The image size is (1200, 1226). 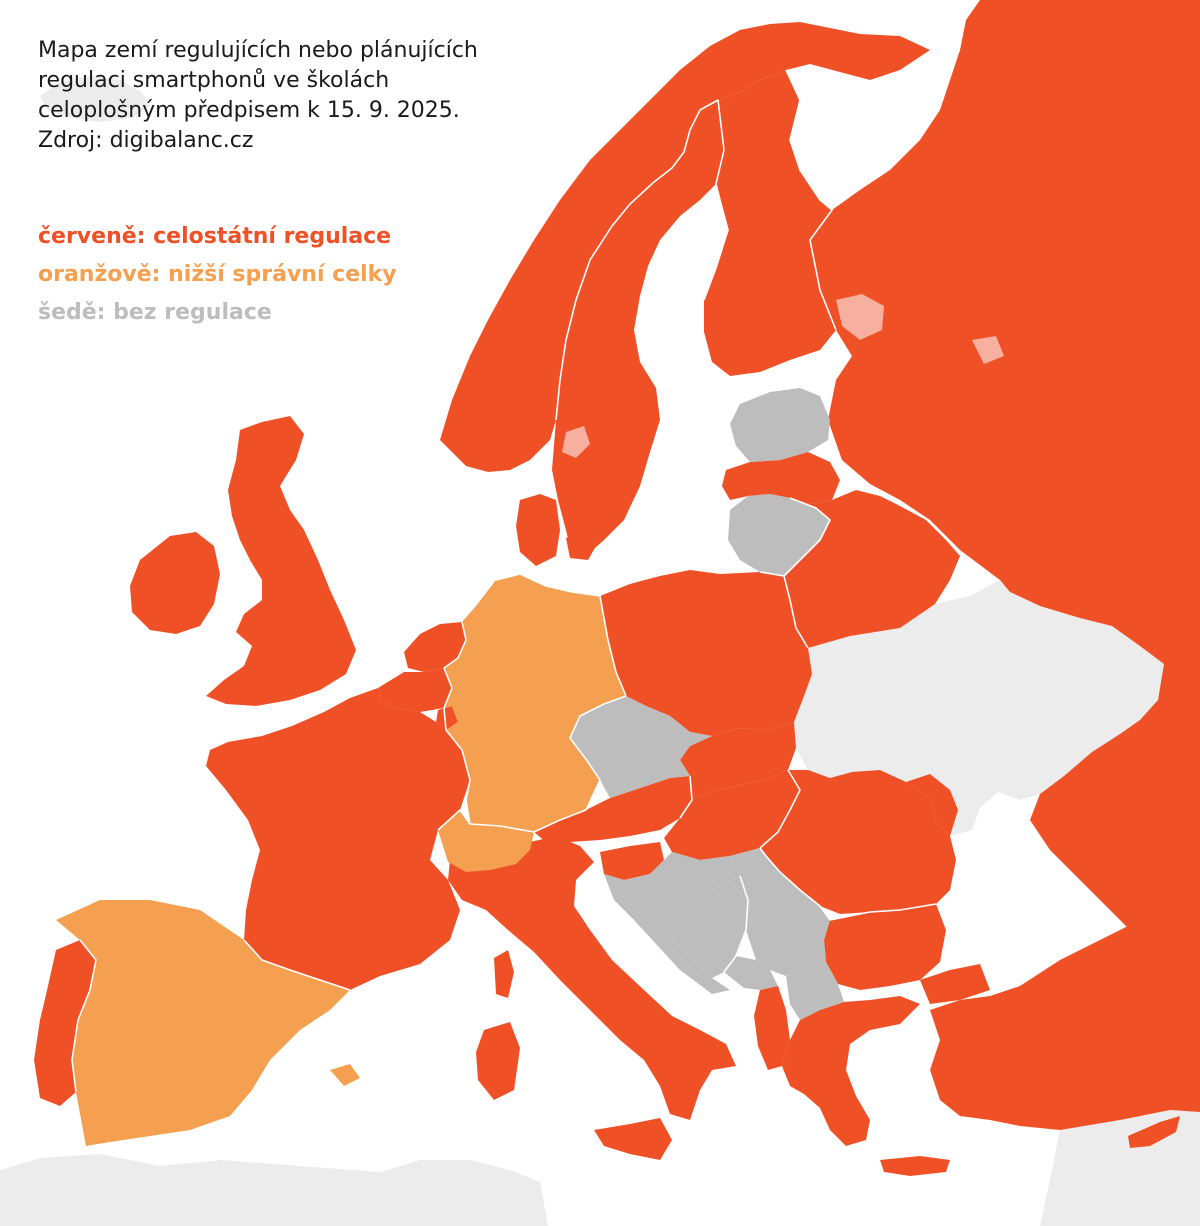 What do you see at coordinates (538, 530) in the screenshot?
I see `country-denmark` at bounding box center [538, 530].